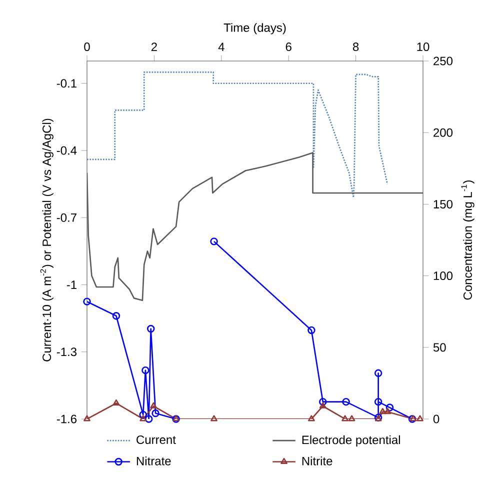  What do you see at coordinates (439, 347) in the screenshot?
I see `y2-tick-label: 50` at bounding box center [439, 347].